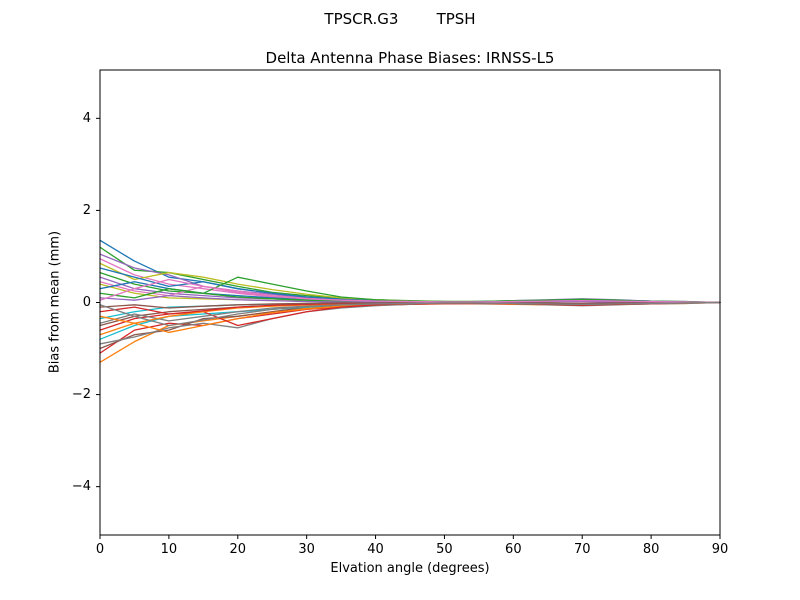 The image size is (800, 600). Describe the element at coordinates (444, 549) in the screenshot. I see `x-tick-label: 50` at that location.